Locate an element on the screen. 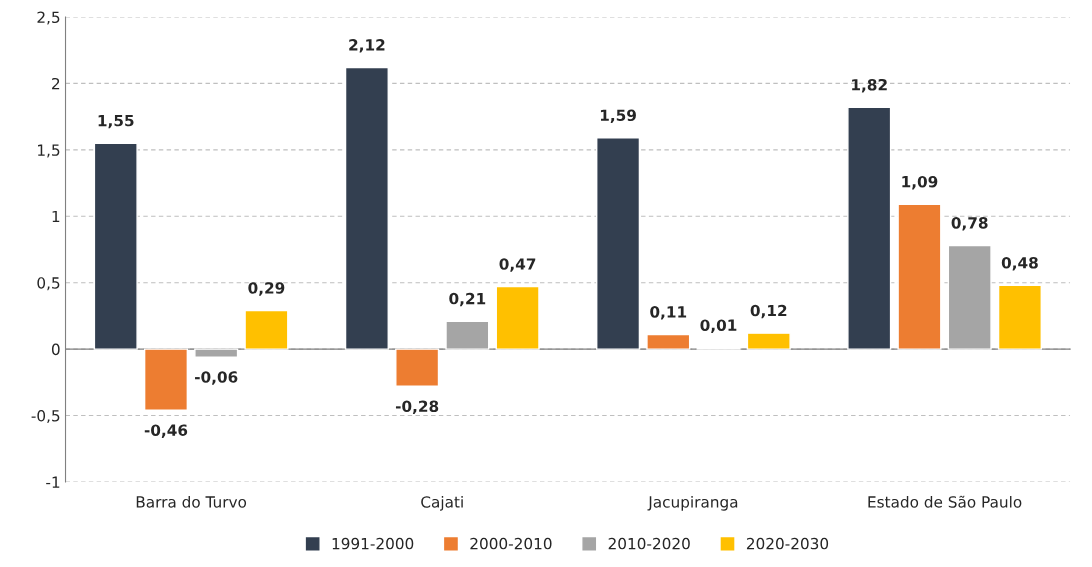 The height and width of the screenshot is (567, 1092). legend-label: 1991-2000 is located at coordinates (373, 543).